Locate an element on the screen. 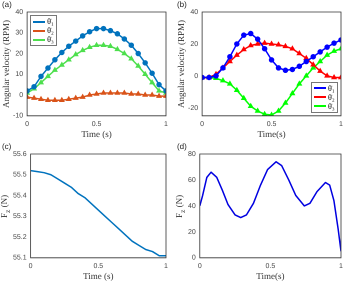  chart-title: (b) is located at coordinates (182, 4).